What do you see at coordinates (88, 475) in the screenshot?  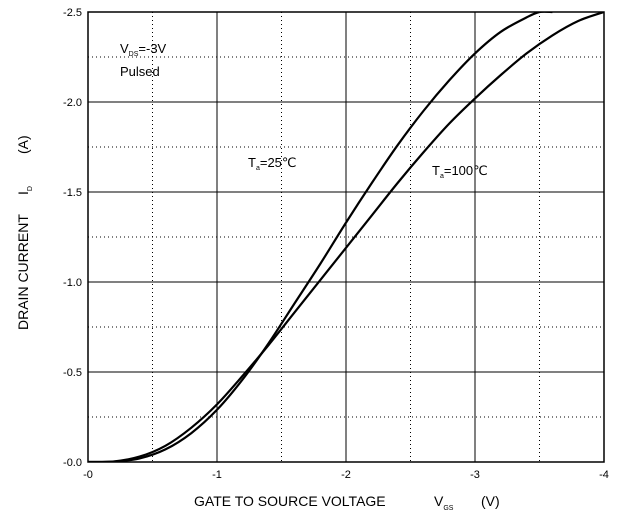 I see `x-tick-label: -0` at bounding box center [88, 475].